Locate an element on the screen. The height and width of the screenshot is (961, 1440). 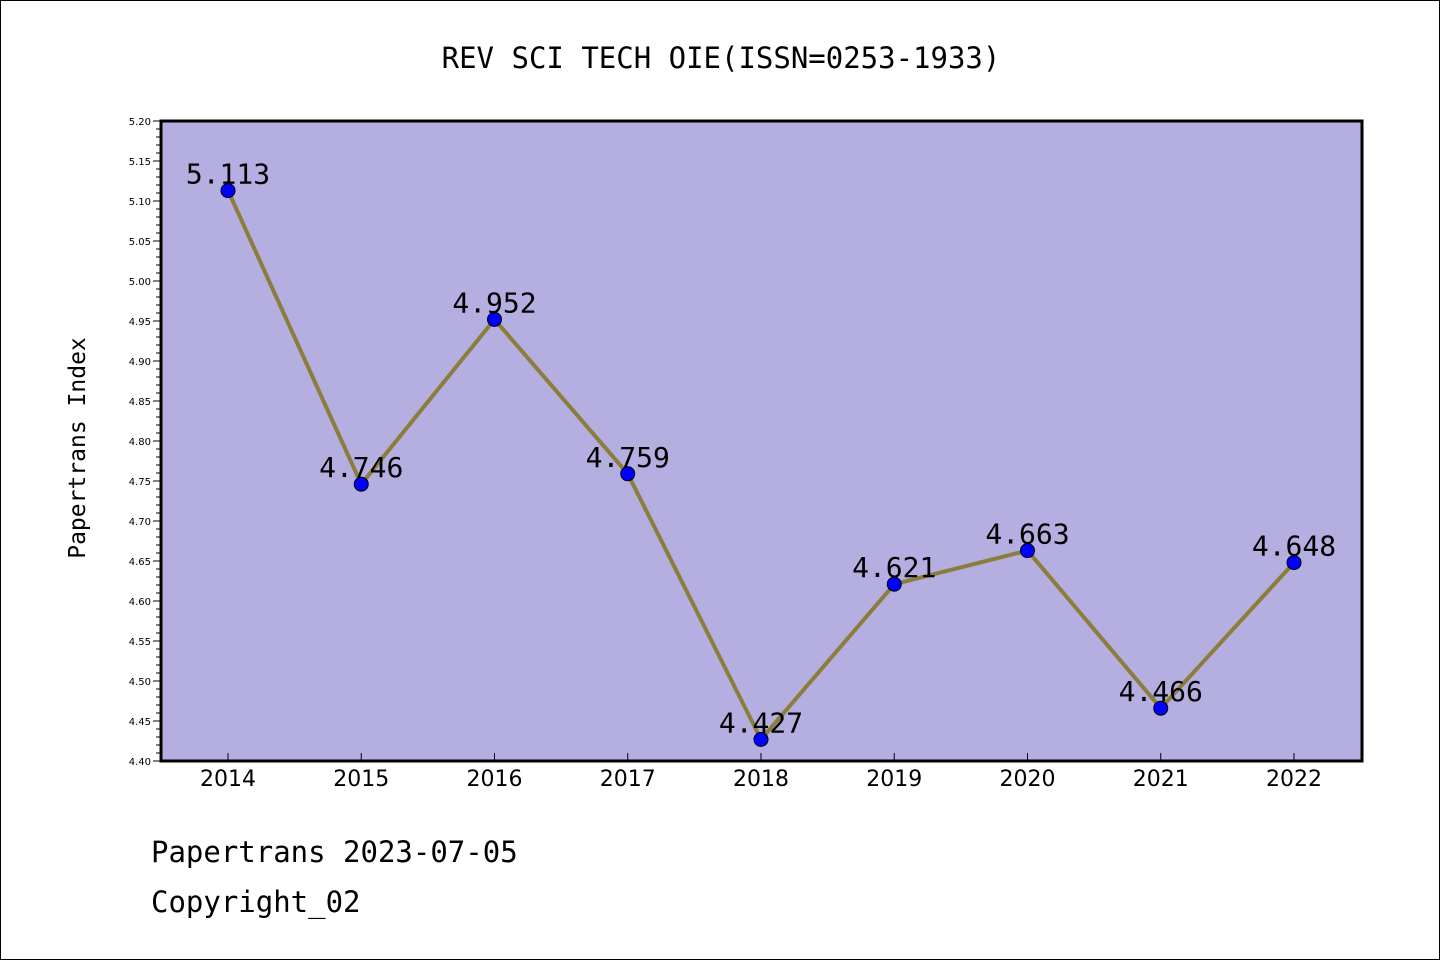
data-label: 4.648 is located at coordinates (1294, 546).